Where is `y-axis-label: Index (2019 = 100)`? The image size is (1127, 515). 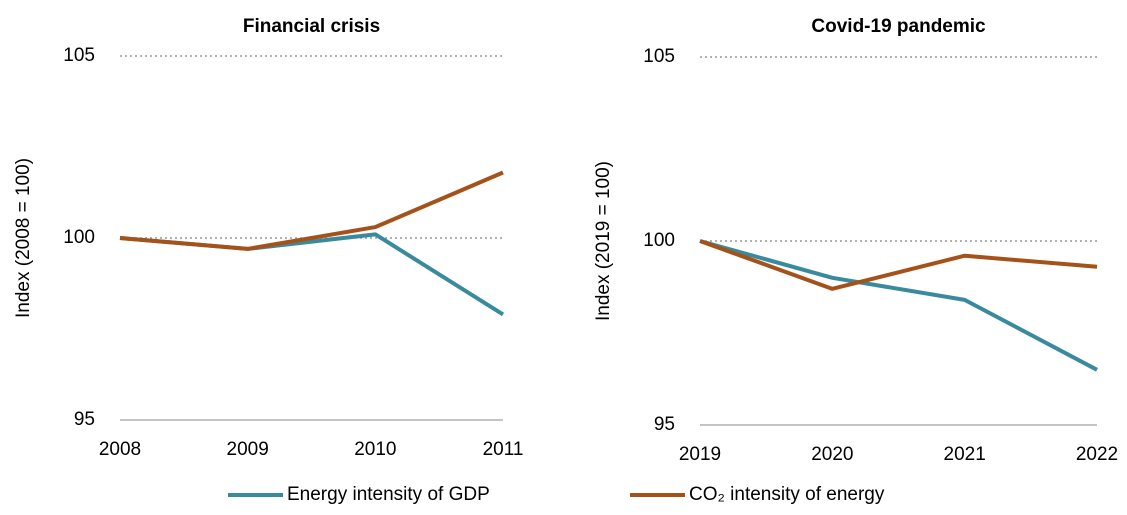 y-axis-label: Index (2019 = 100) is located at coordinates (603, 241).